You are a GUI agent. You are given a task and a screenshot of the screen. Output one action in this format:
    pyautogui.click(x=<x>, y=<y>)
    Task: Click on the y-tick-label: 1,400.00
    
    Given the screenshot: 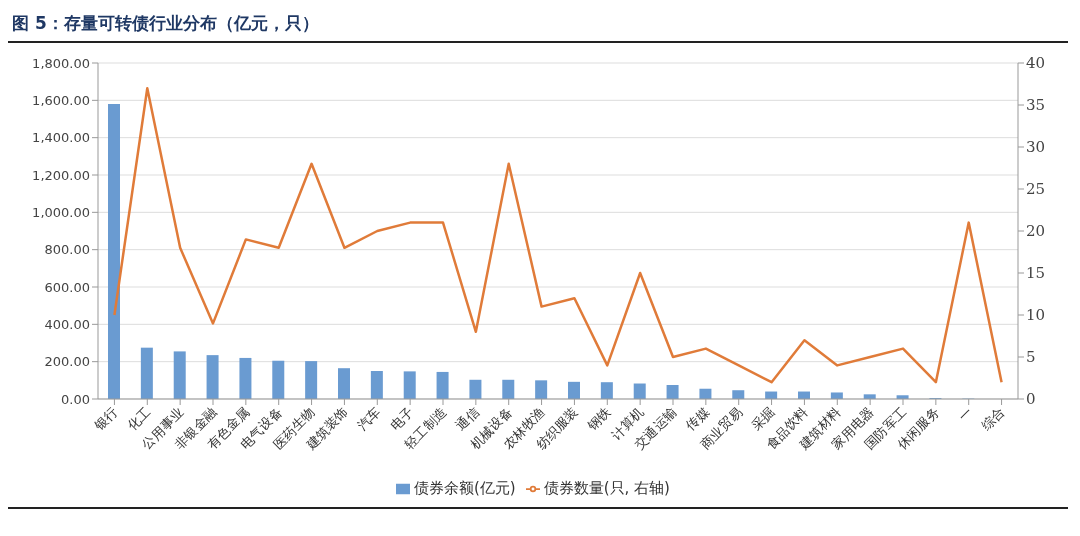 What is the action you would take?
    pyautogui.click(x=61, y=138)
    